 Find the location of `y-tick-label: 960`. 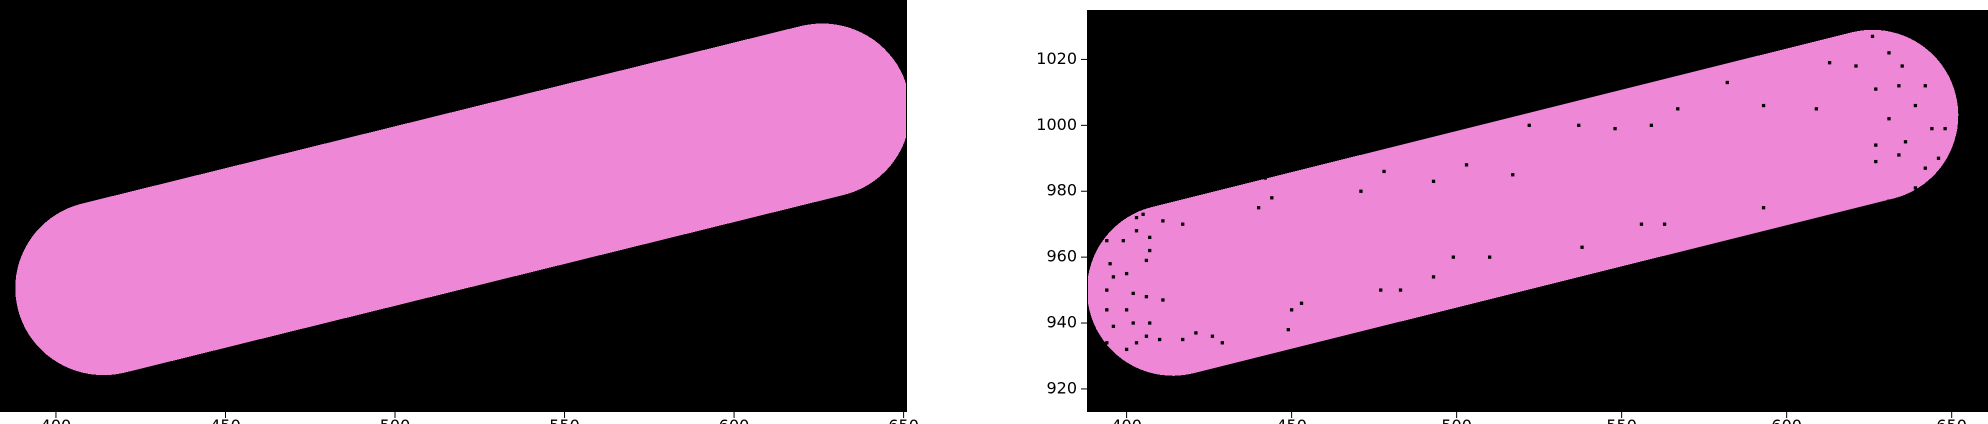

y-tick-label: 960 is located at coordinates (1061, 256).